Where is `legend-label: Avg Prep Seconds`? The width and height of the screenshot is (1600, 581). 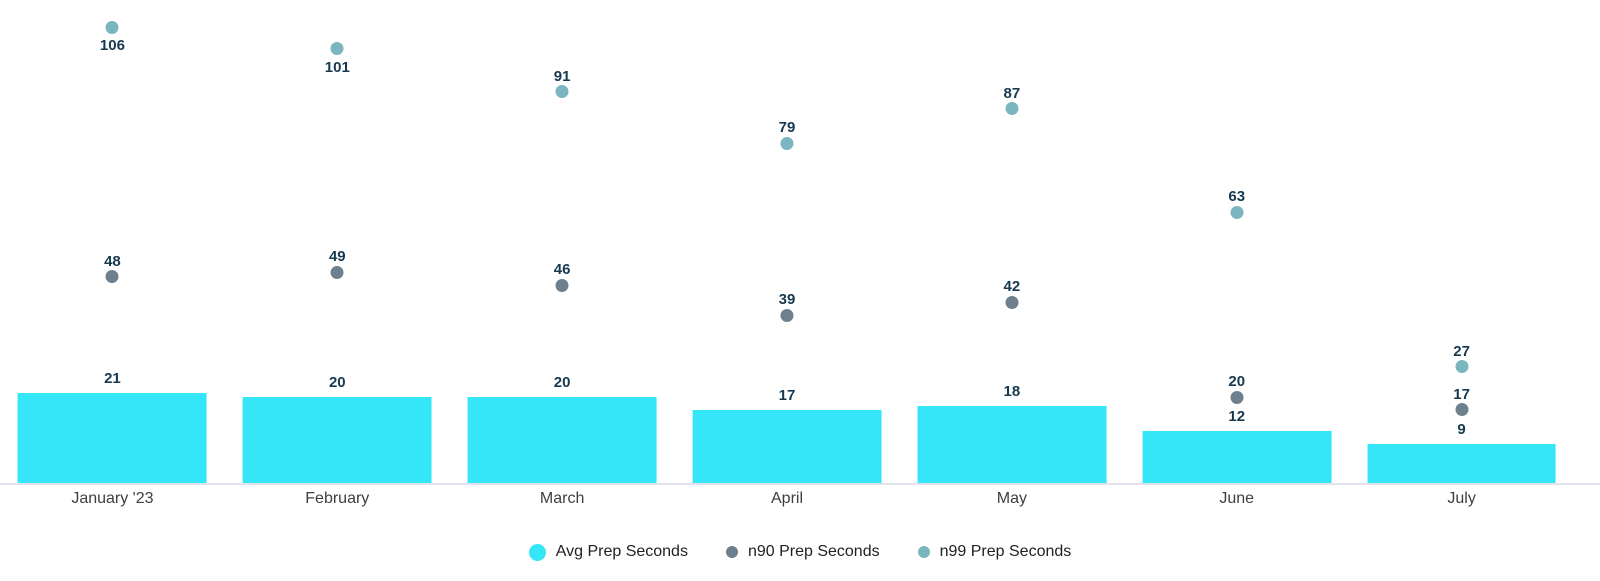
legend-label: Avg Prep Seconds is located at coordinates (621, 551).